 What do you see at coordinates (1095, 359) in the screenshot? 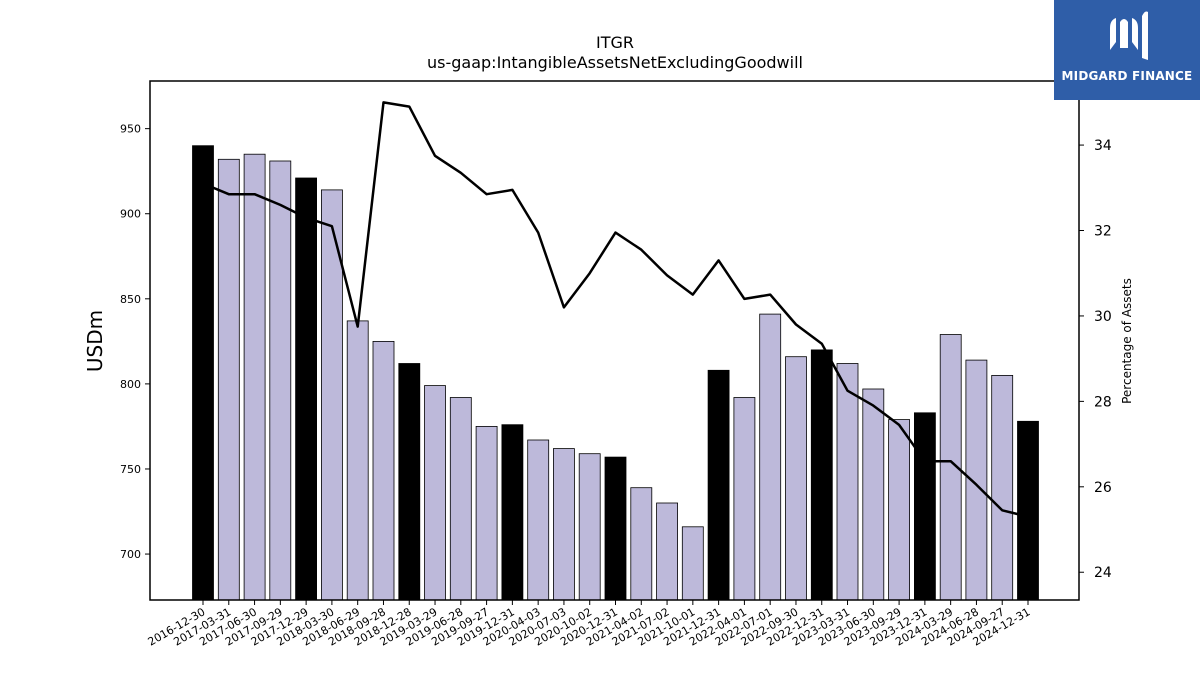
I see `y2-axis: 24 26 28 30 32 34` at bounding box center [1095, 359].